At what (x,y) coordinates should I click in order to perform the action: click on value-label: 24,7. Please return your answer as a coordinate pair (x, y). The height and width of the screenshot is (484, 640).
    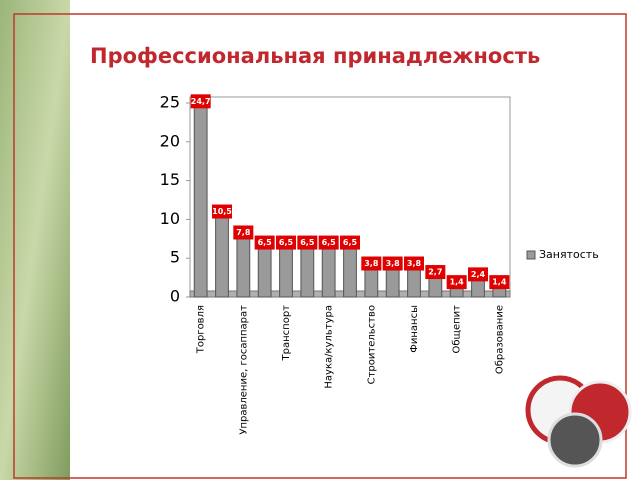
    Looking at the image, I should click on (201, 101).